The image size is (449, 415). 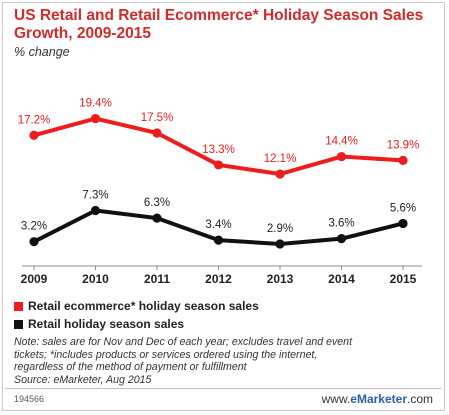 I want to click on brand-logo: www.eMarketer.com, so click(x=377, y=399).